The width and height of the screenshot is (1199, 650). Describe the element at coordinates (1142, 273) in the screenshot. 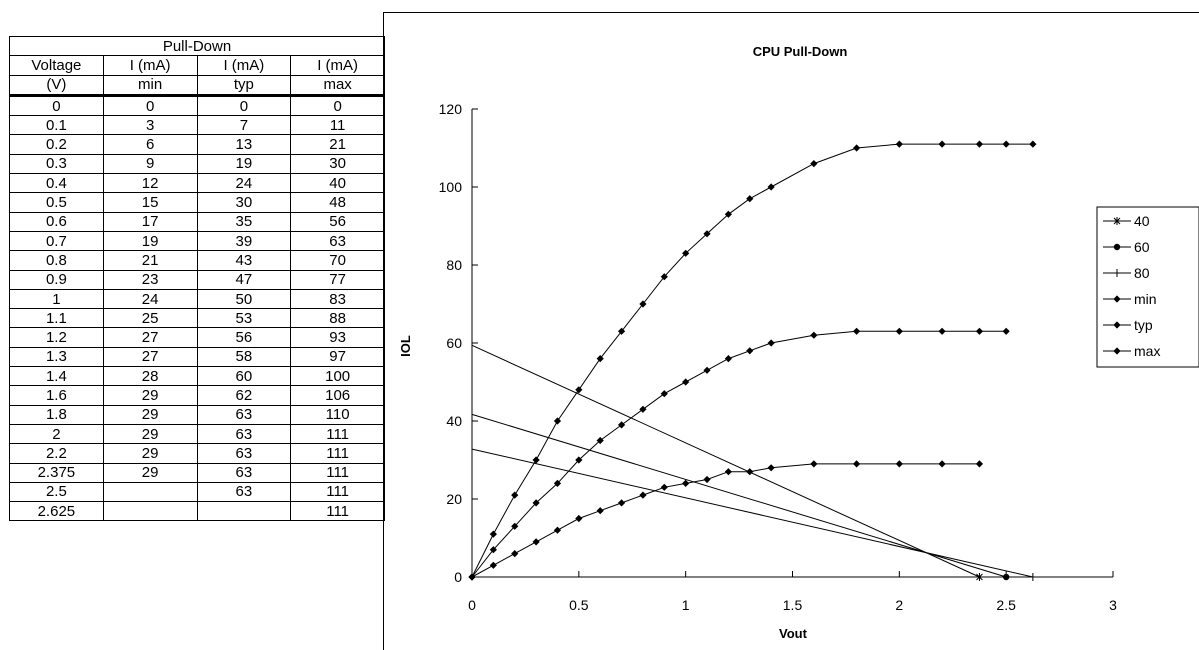

I see `legend-label: 80` at that location.